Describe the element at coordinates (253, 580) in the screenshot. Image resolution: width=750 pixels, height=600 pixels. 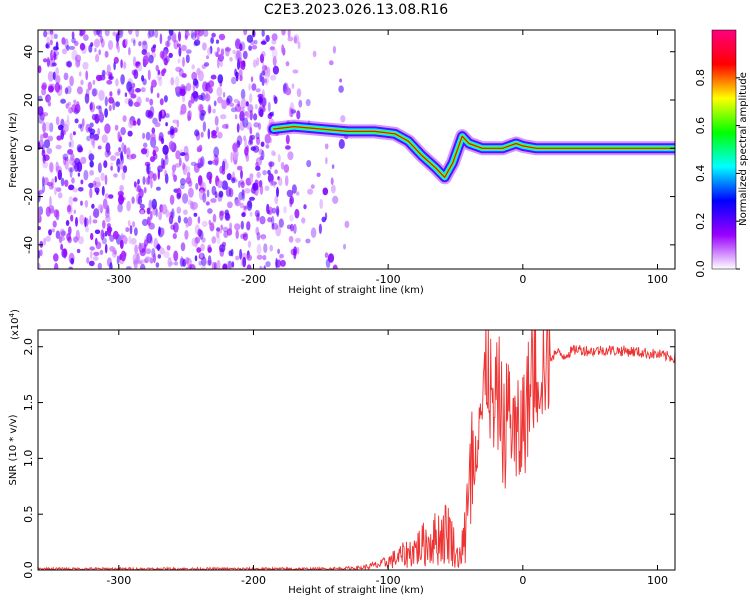
I see `x-tick-label: -200` at that location.